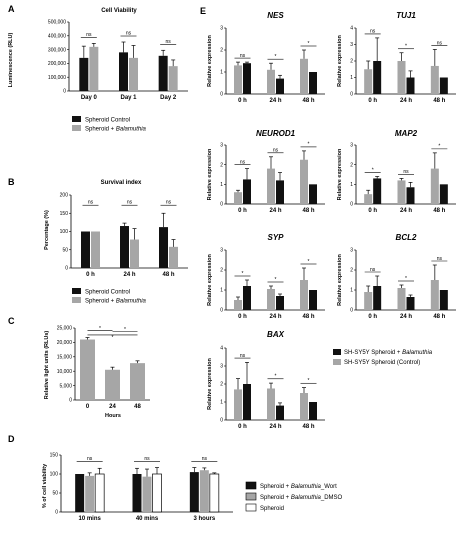 This screenshot has height=550, width=467. I want to click on e-NES-x-label: 24 h, so click(275, 101).